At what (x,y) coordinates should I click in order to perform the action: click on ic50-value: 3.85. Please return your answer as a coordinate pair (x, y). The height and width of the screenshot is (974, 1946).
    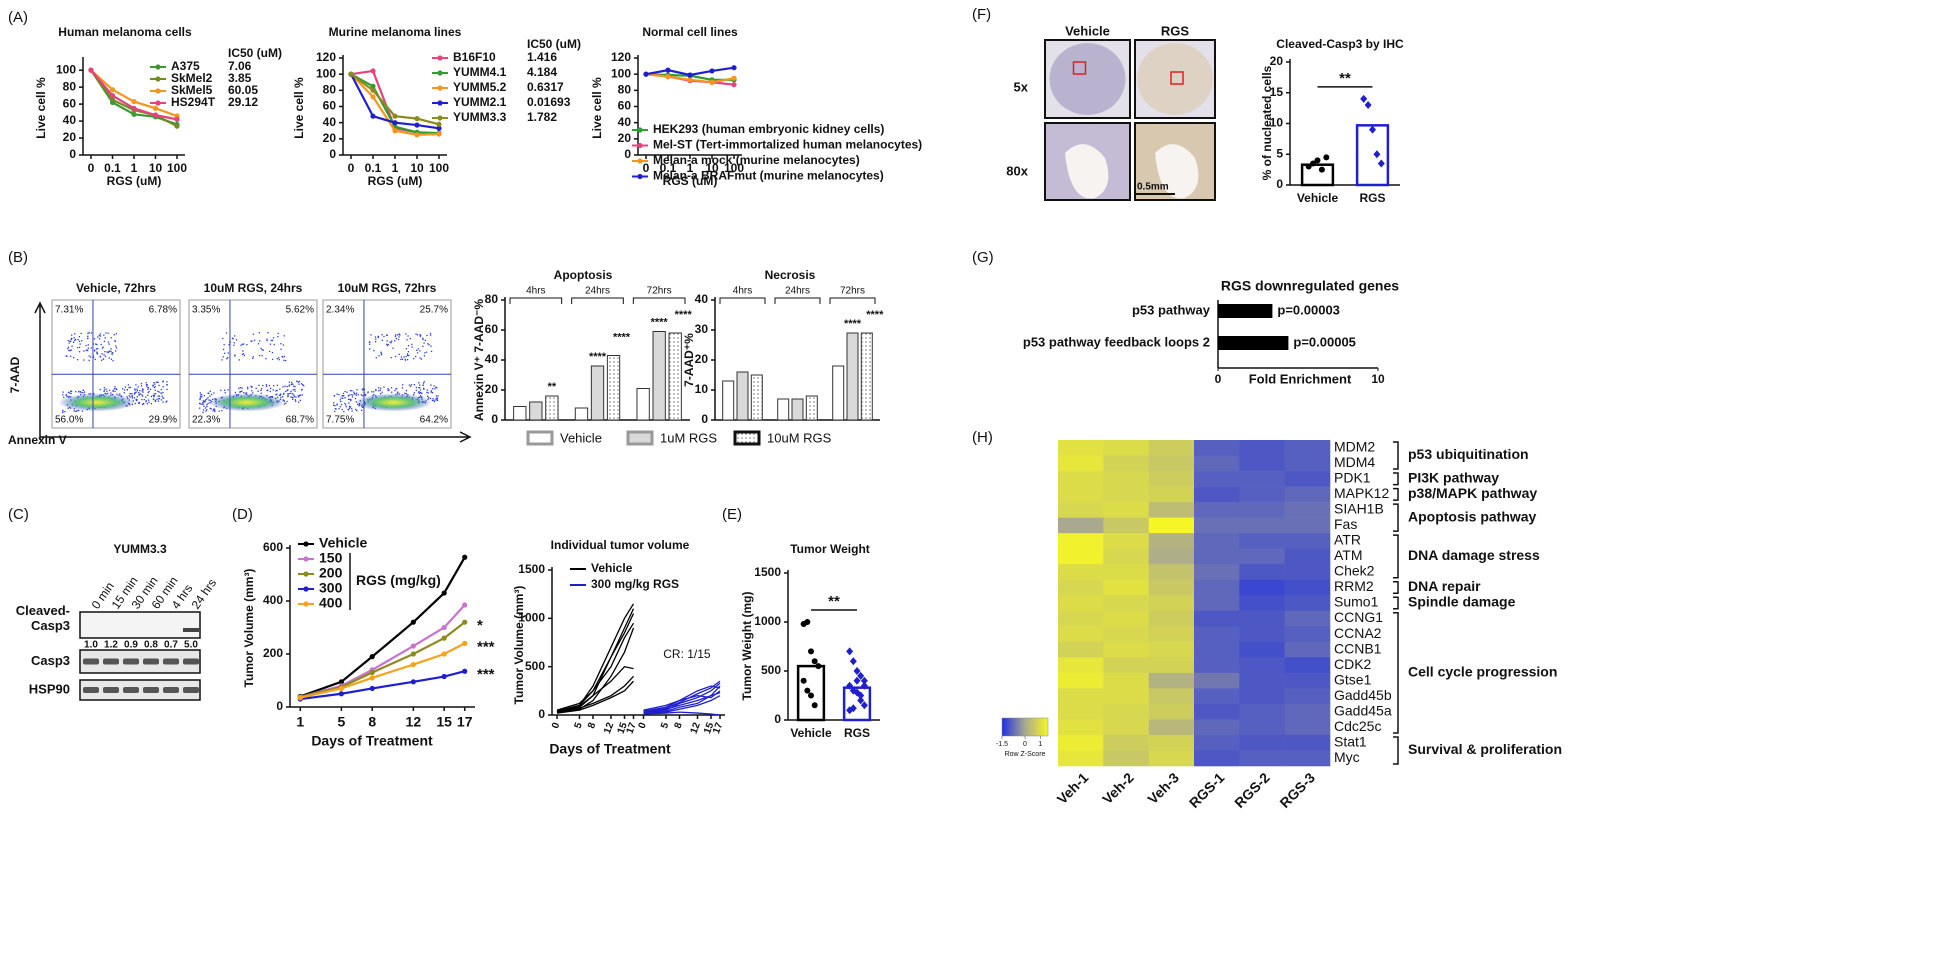
    Looking at the image, I should click on (240, 78).